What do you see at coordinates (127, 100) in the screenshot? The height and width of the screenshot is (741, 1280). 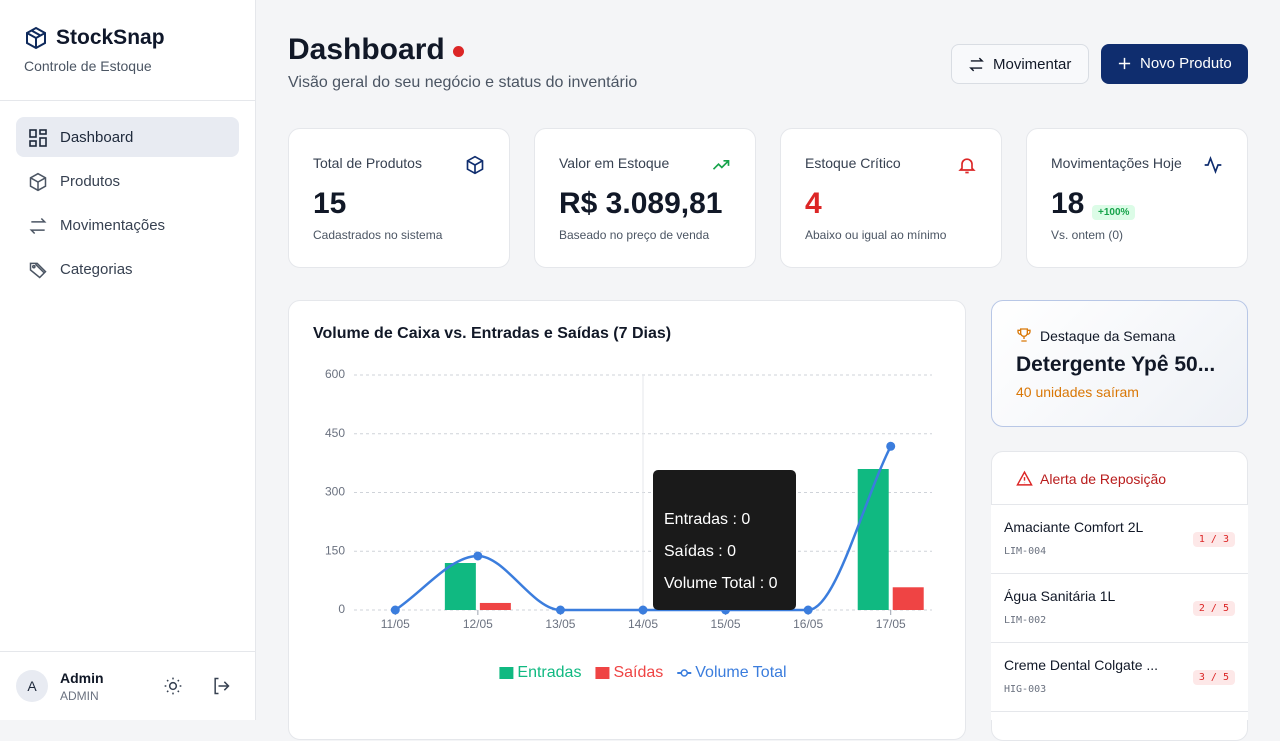 I see `separator` at bounding box center [127, 100].